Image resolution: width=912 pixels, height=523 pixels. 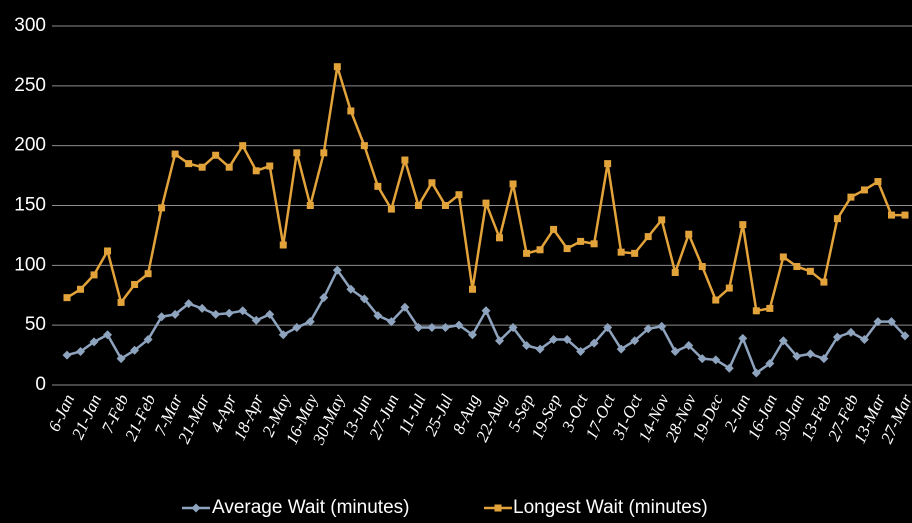 I want to click on legend-marker, so click(x=498, y=508).